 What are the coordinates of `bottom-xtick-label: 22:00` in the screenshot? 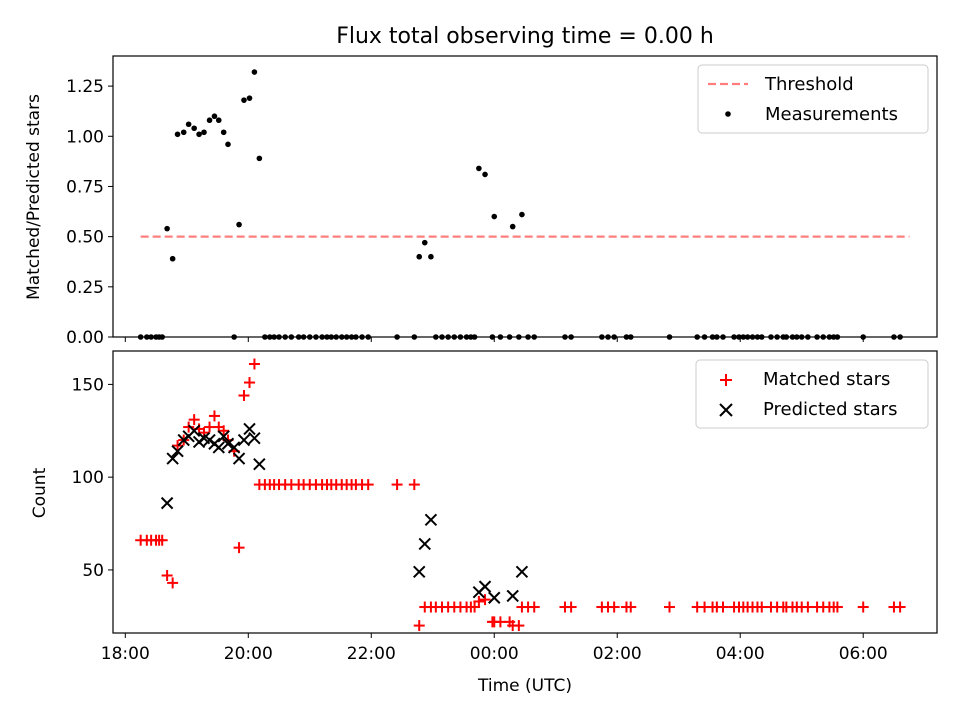 It's located at (371, 654).